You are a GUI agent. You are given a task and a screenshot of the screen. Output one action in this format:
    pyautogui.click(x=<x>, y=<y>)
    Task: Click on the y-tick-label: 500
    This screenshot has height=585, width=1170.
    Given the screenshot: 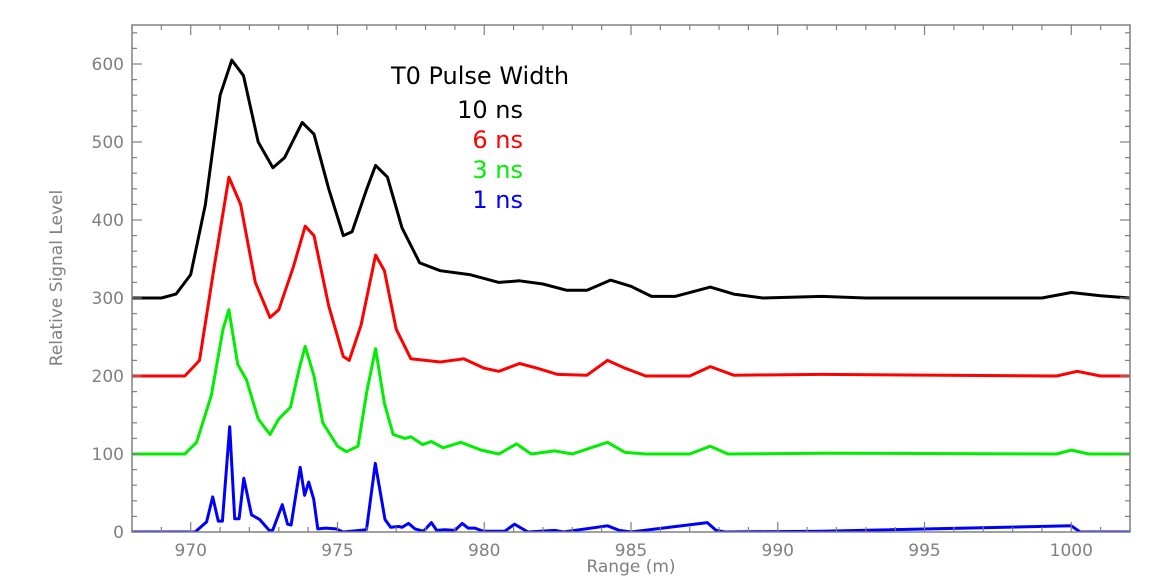 What is the action you would take?
    pyautogui.click(x=108, y=143)
    